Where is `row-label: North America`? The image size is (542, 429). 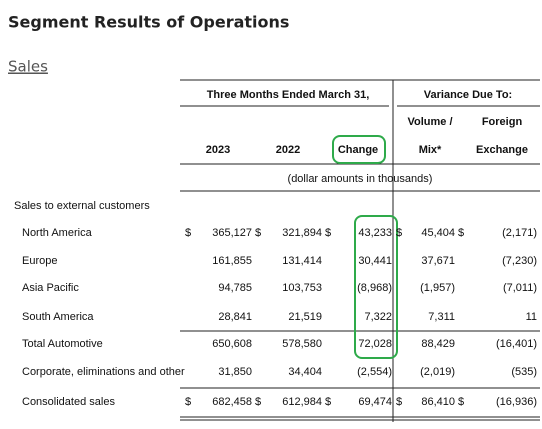 row-label: North America is located at coordinates (57, 233).